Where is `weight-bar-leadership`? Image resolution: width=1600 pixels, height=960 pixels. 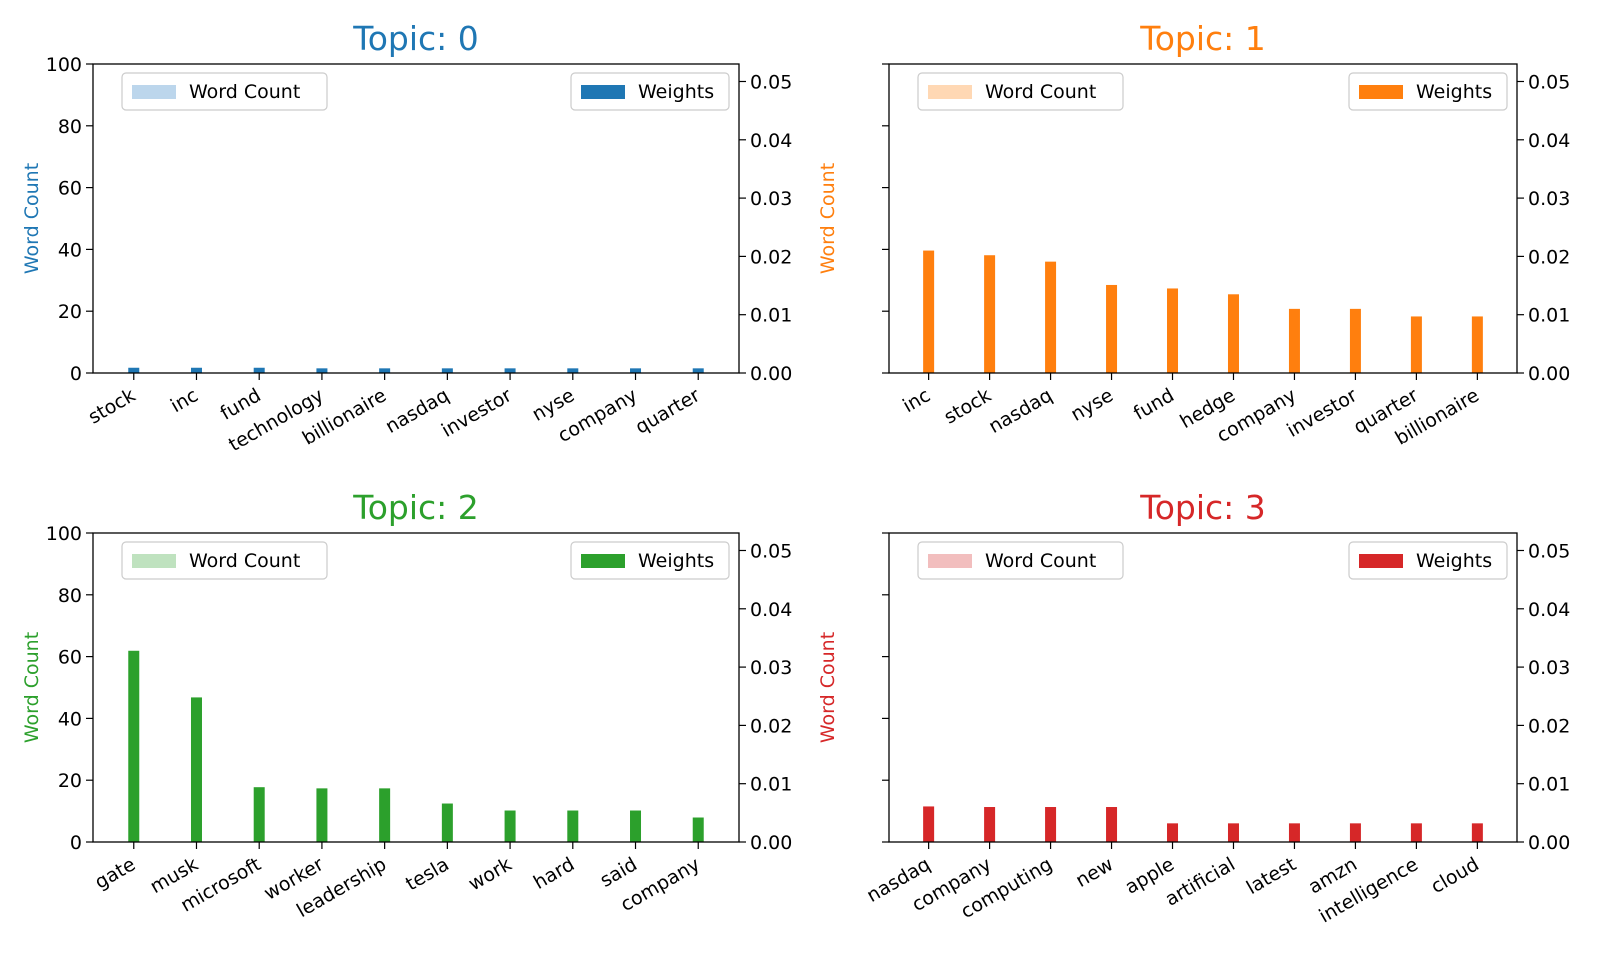 weight-bar-leadership is located at coordinates (385, 815).